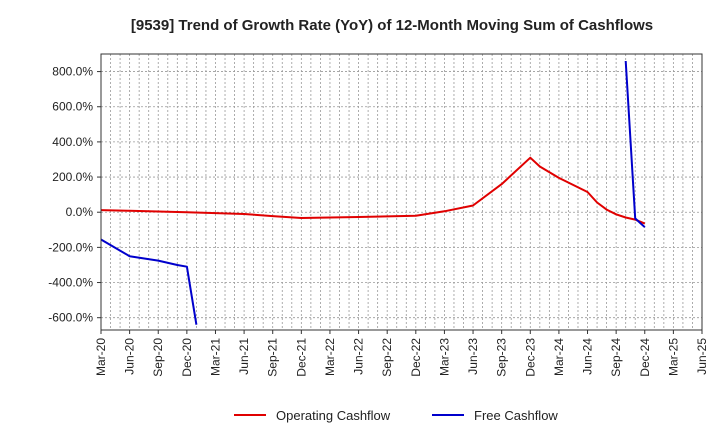 The width and height of the screenshot is (720, 440). Describe the element at coordinates (702, 356) in the screenshot. I see `x-tick-label: Jun-25` at that location.